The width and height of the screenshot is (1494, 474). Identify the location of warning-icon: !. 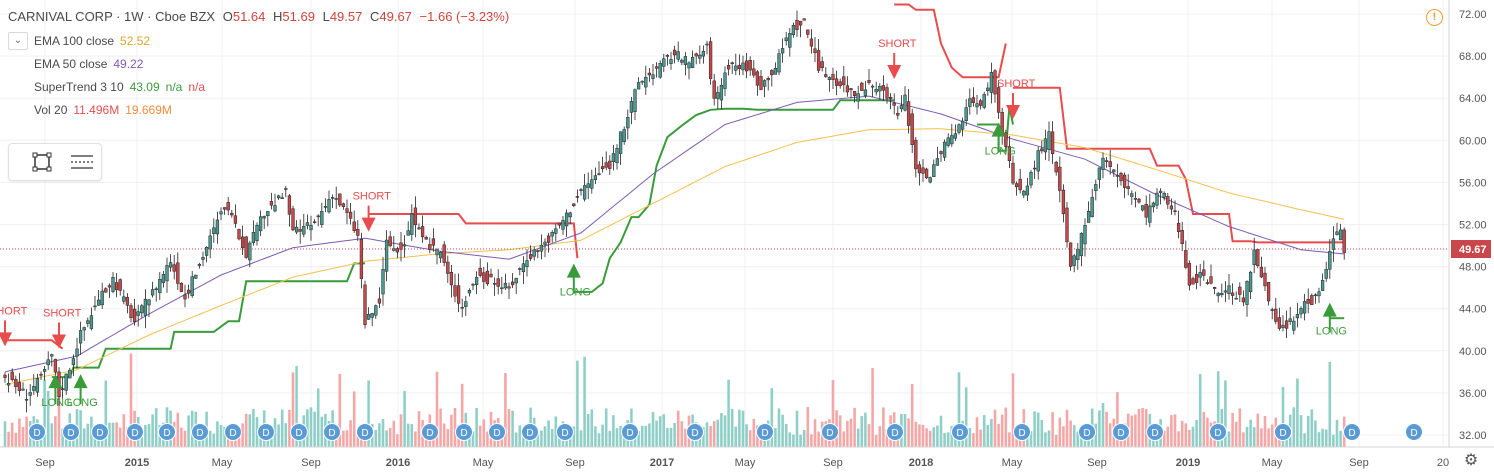
(1434, 17).